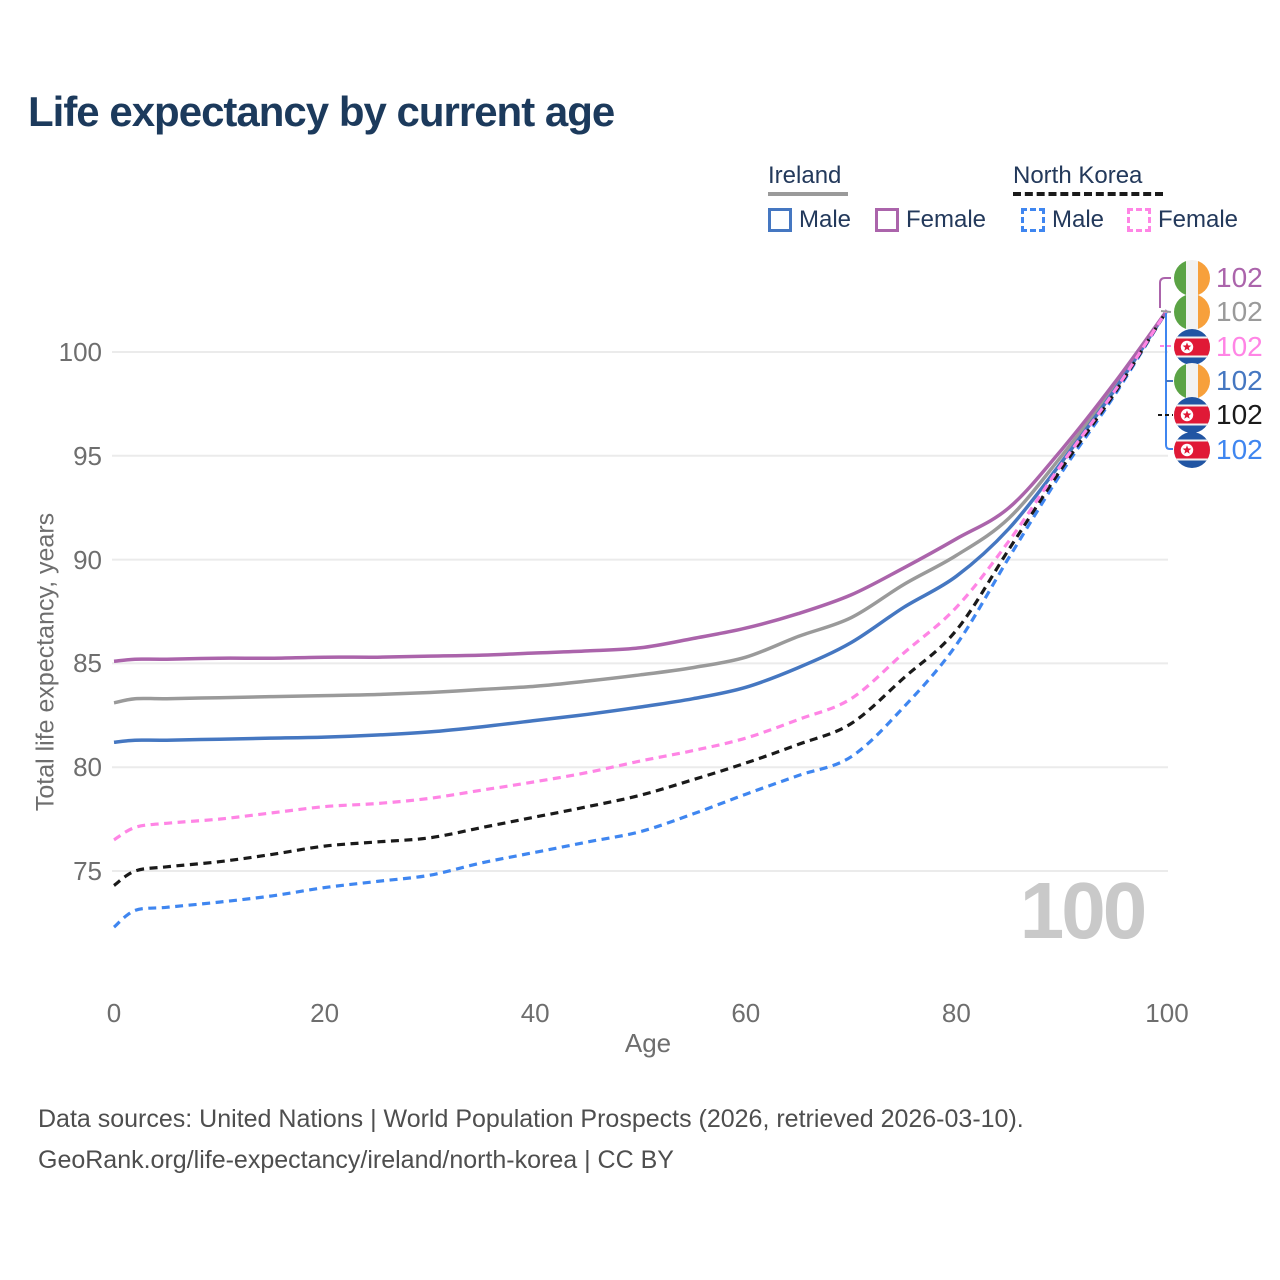 The image size is (1280, 1280). I want to click on legend-item-ireland-female: Female, so click(930, 220).